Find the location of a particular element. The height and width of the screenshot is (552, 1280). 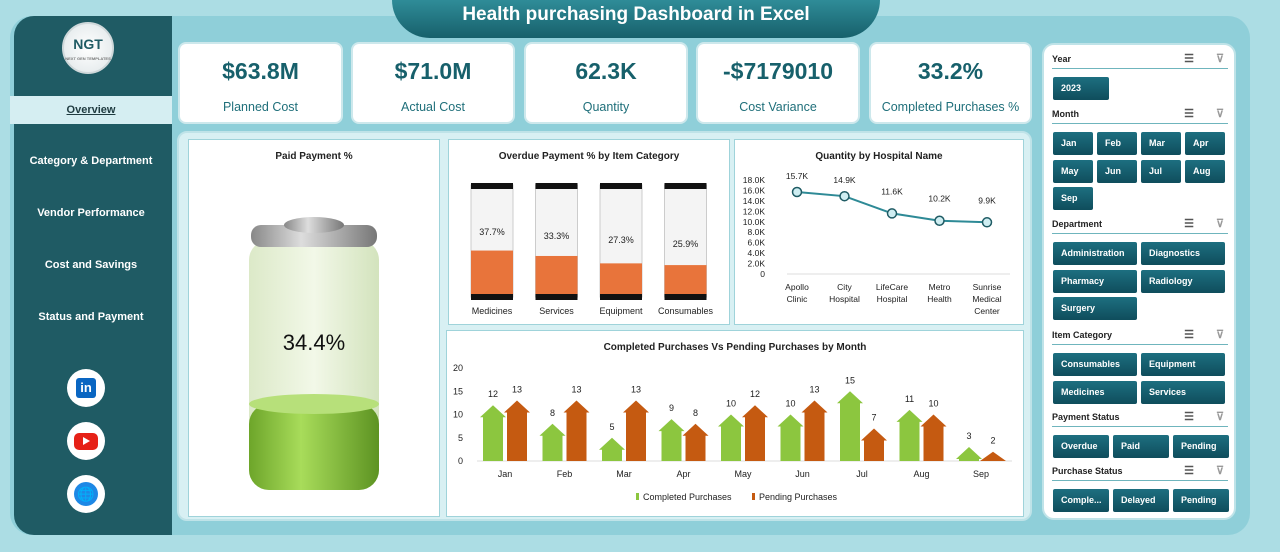

data-label: 12 is located at coordinates (755, 394).